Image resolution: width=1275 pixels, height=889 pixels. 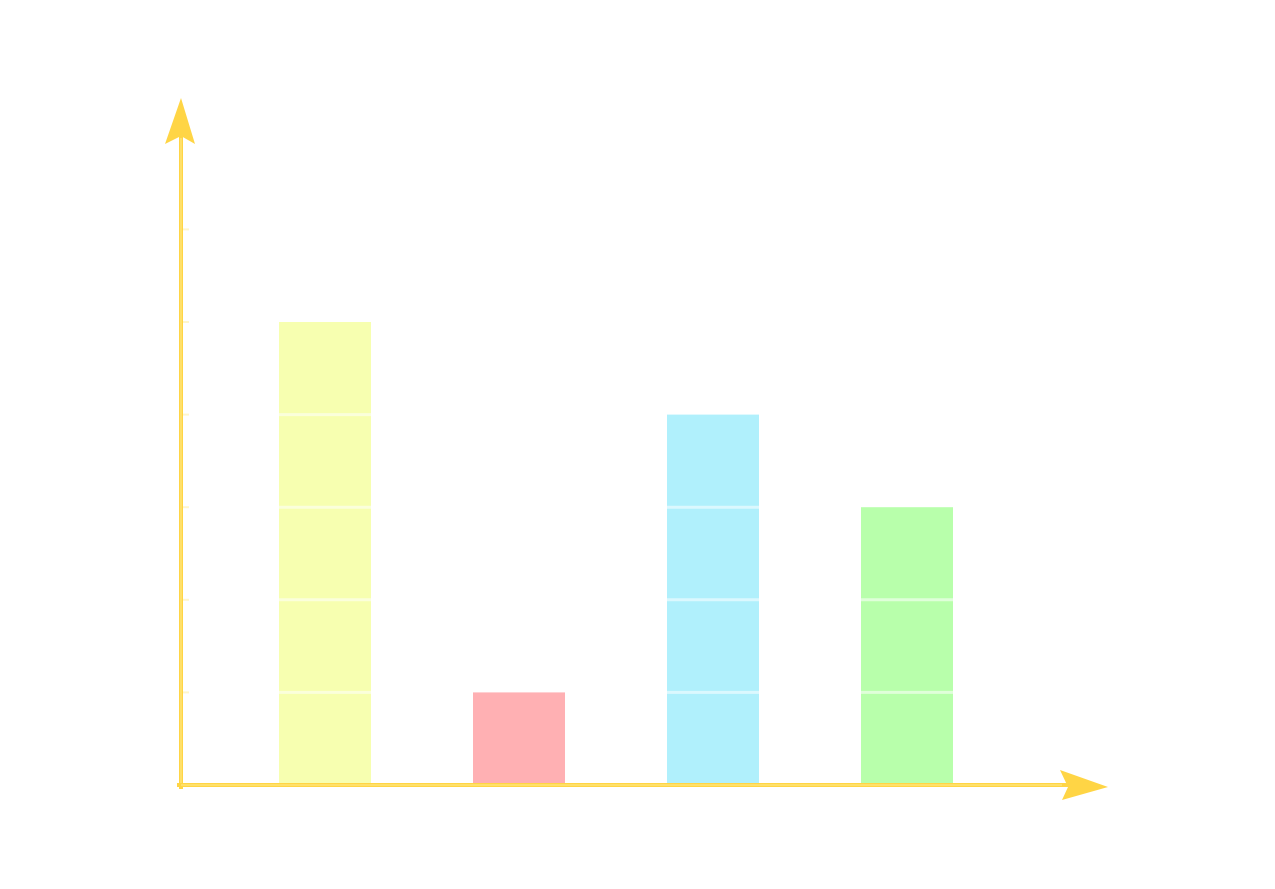 I want to click on y-axis-arrow-icon, so click(x=180, y=121).